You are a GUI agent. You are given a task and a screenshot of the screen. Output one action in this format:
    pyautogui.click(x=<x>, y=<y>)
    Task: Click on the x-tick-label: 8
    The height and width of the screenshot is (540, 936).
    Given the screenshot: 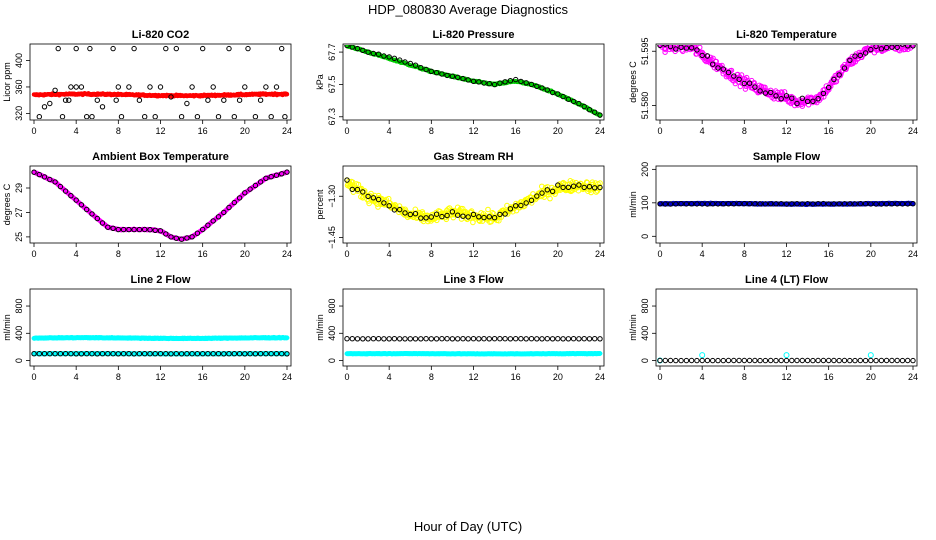 What is the action you would take?
    pyautogui.click(x=118, y=131)
    